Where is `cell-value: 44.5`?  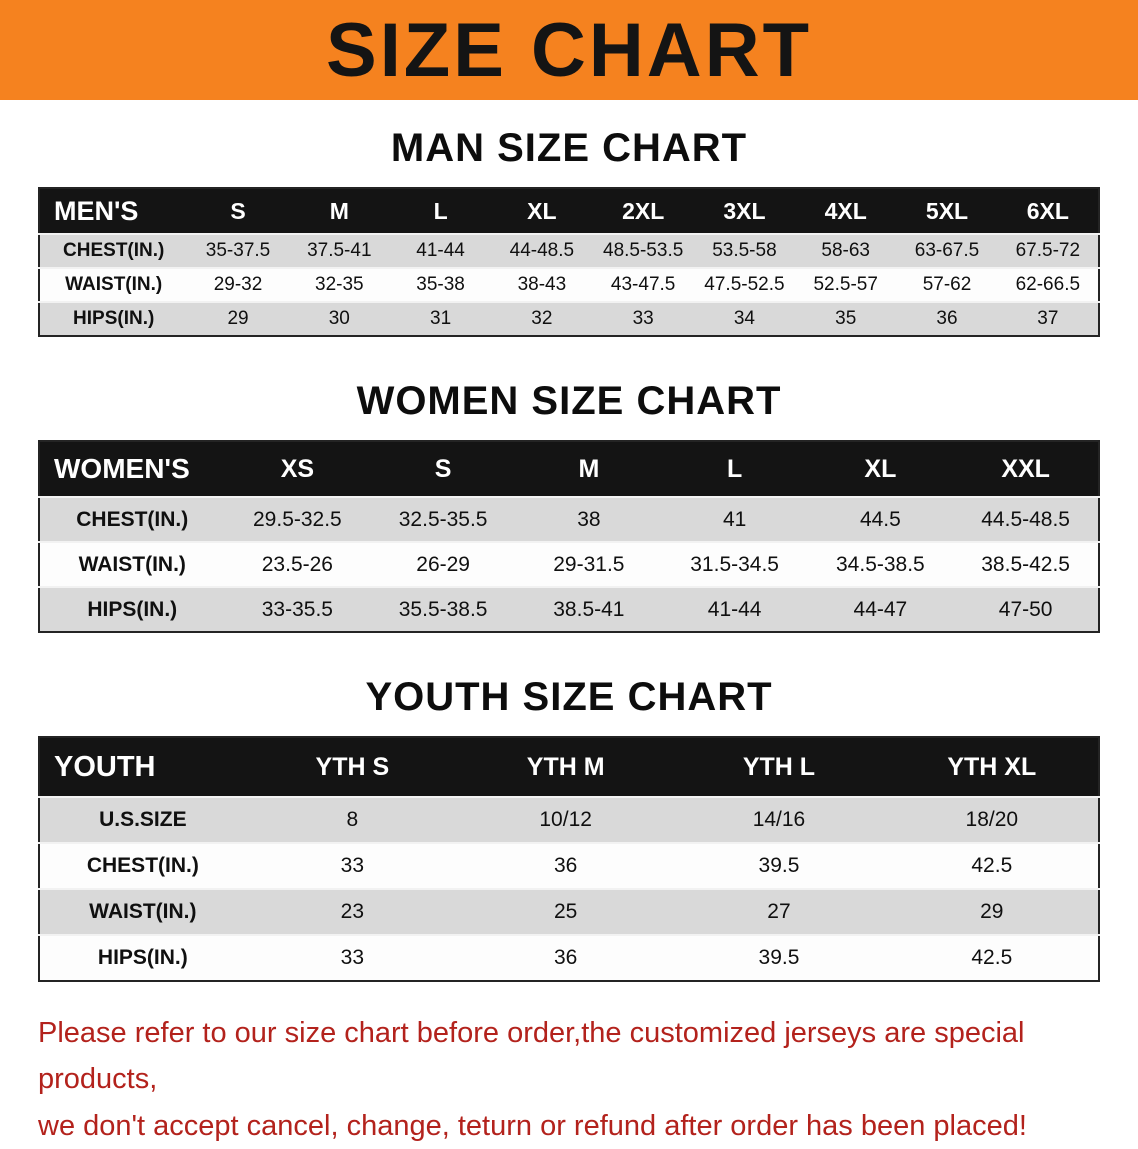
cell-value: 44.5 is located at coordinates (880, 519).